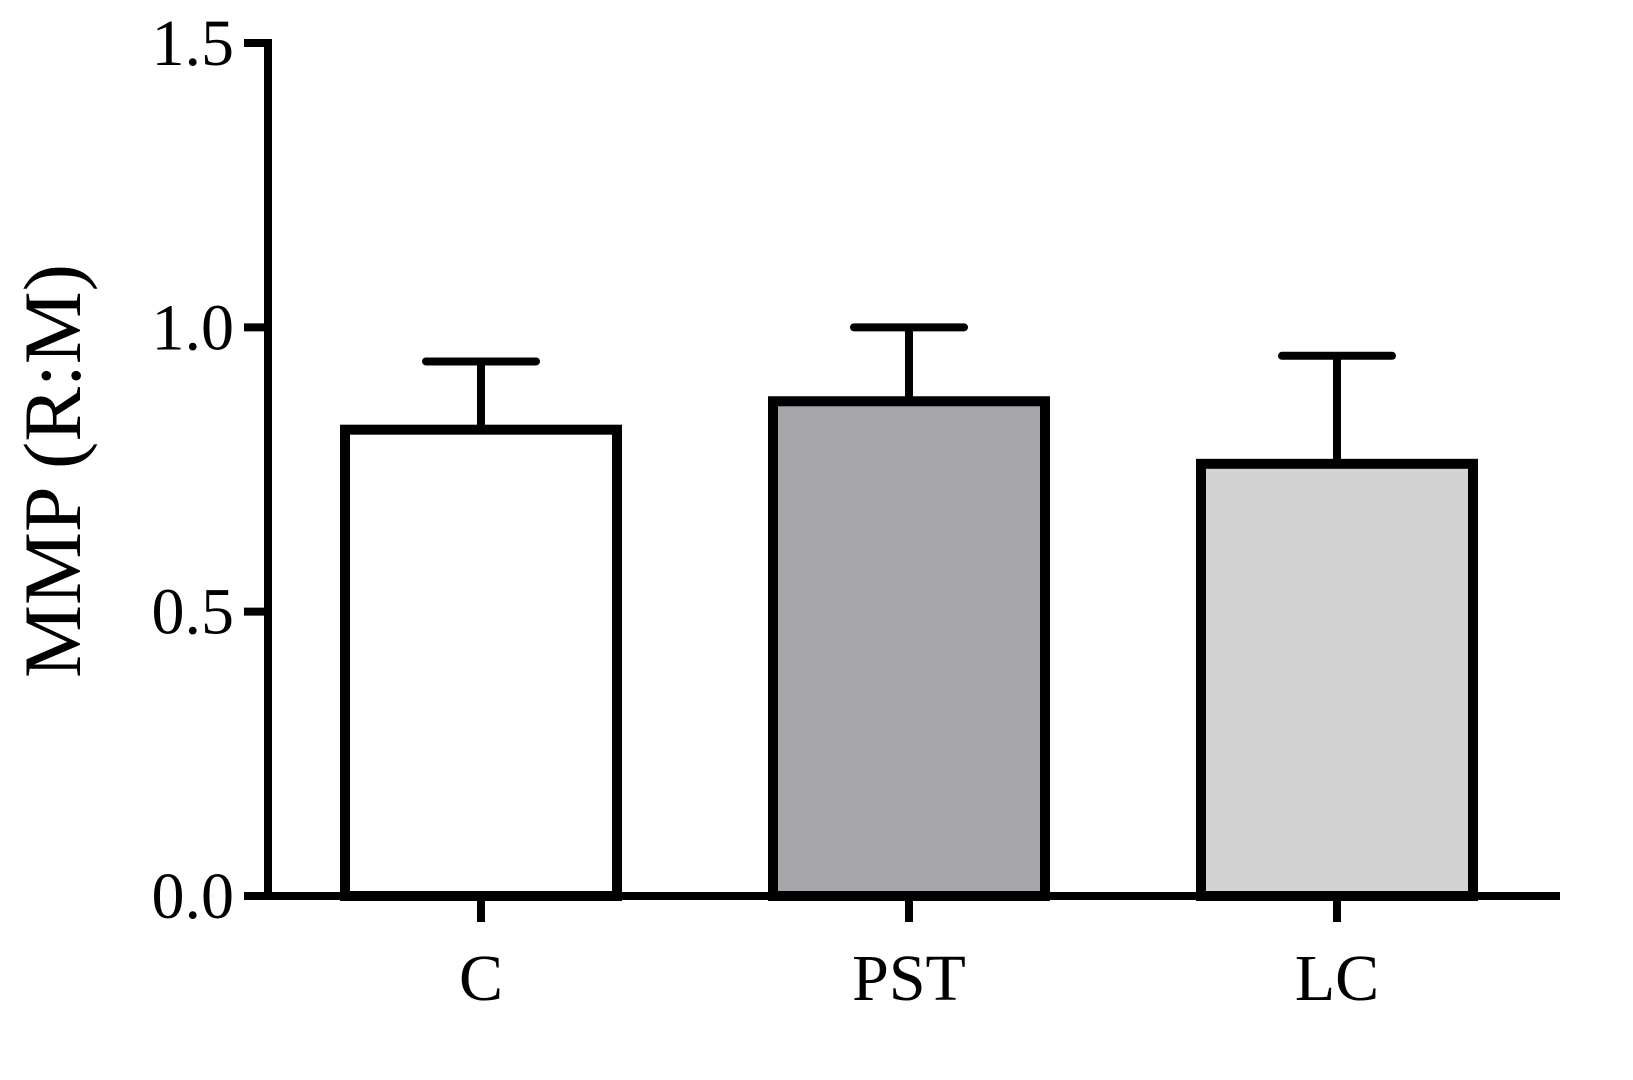 This screenshot has height=1080, width=1633. I want to click on x-tick-label-c: C, so click(481, 978).